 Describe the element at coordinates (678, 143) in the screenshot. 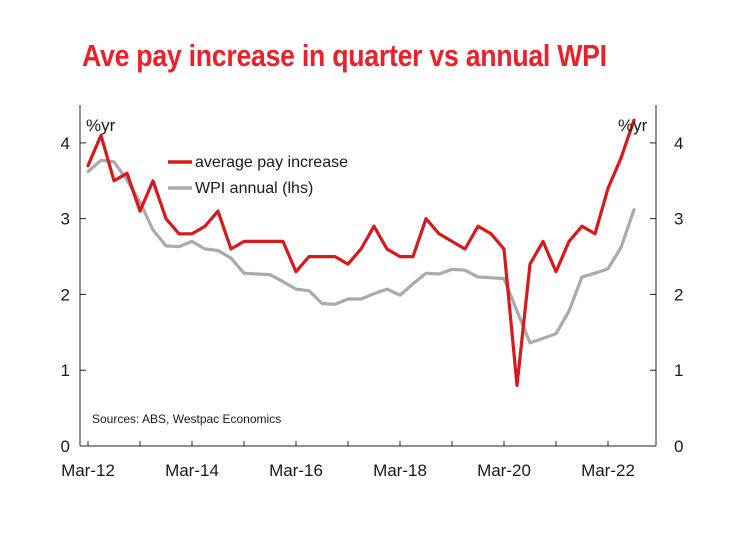

I see `right-tick-label: 4` at that location.